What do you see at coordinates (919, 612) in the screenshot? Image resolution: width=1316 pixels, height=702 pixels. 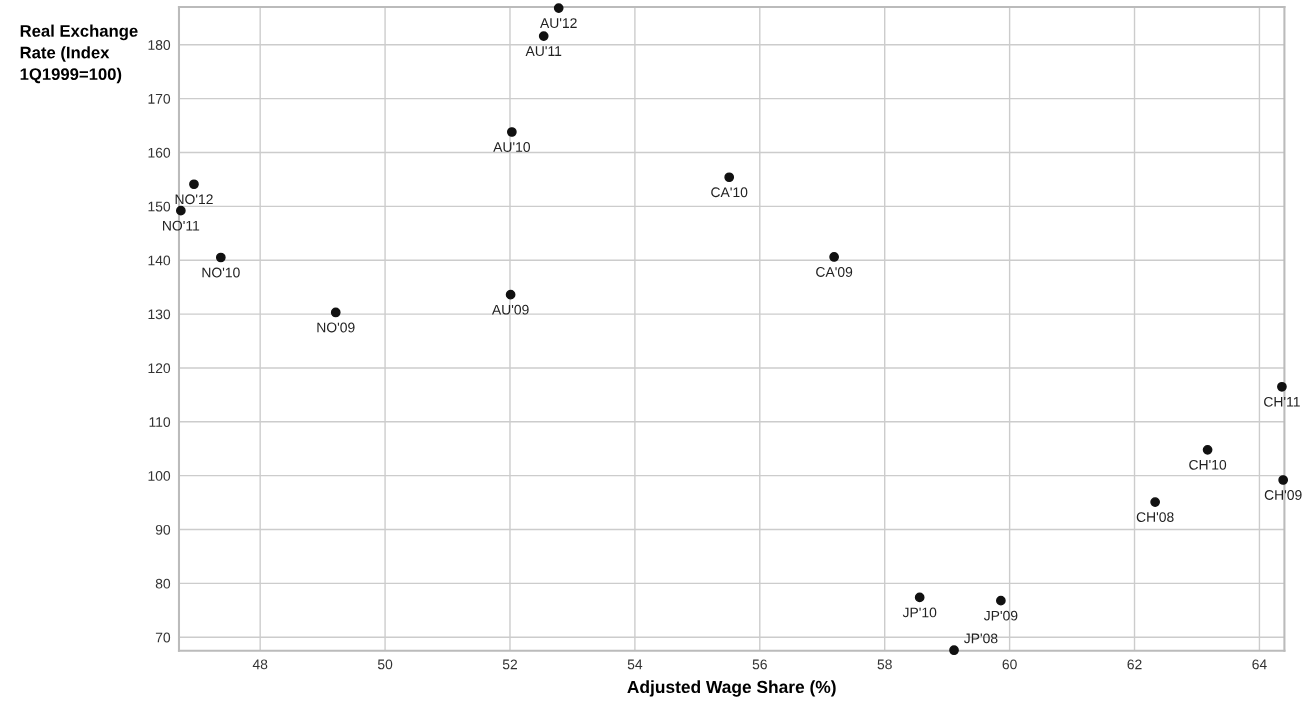 I see `annotation: JP'10` at bounding box center [919, 612].